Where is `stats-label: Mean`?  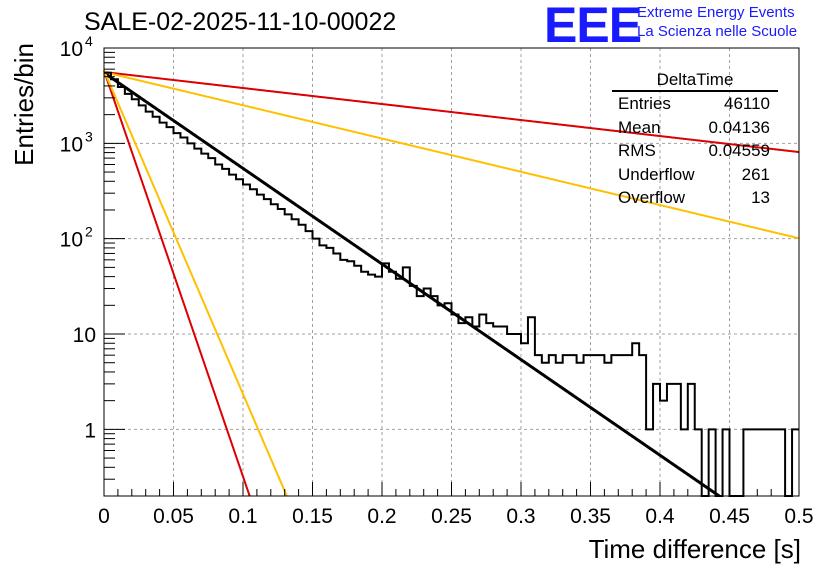 stats-label: Mean is located at coordinates (639, 127).